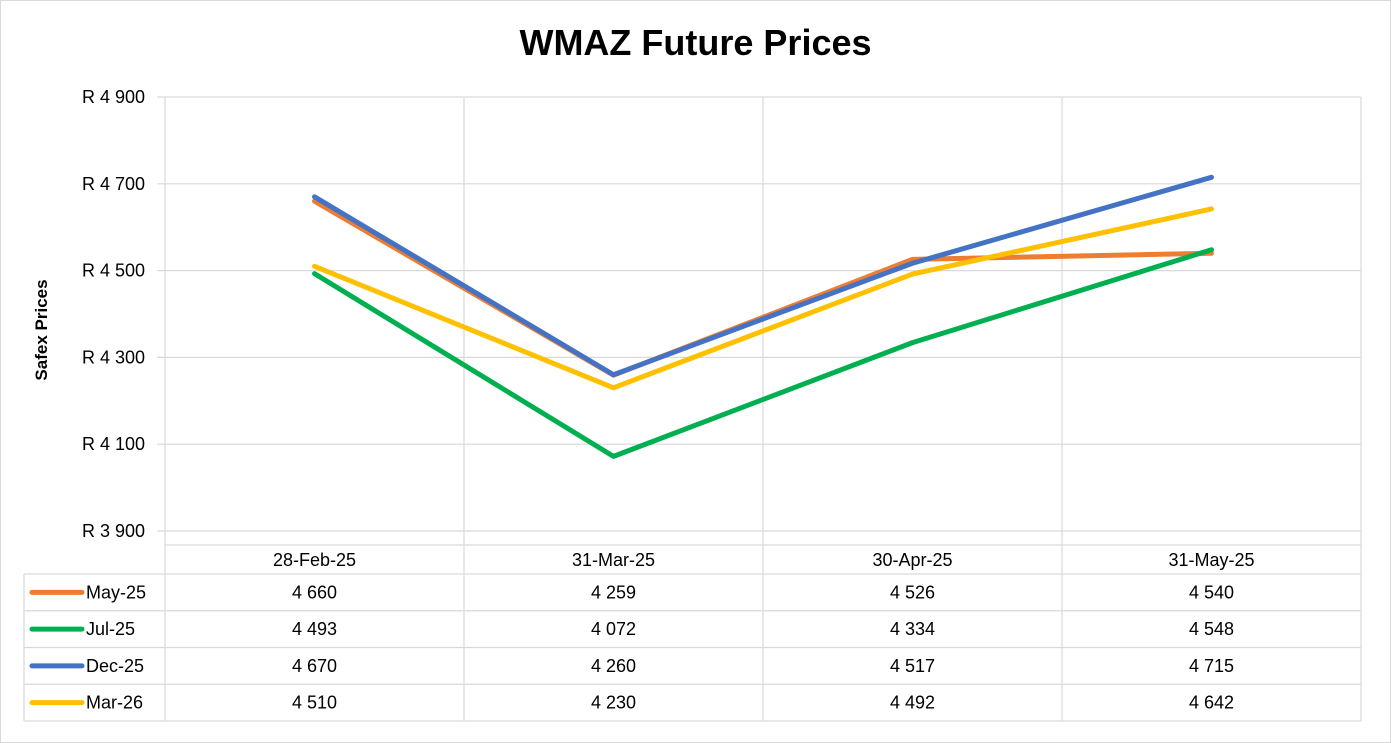 Image resolution: width=1391 pixels, height=743 pixels. Describe the element at coordinates (912, 666) in the screenshot. I see `data-label: 4 517` at that location.